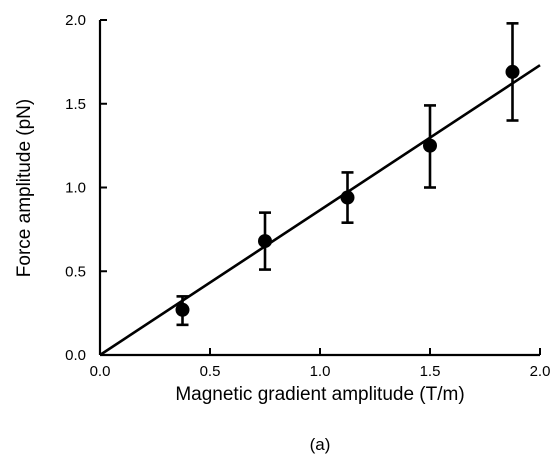  Describe the element at coordinates (100, 371) in the screenshot. I see `x-tick-label: 0.0` at that location.